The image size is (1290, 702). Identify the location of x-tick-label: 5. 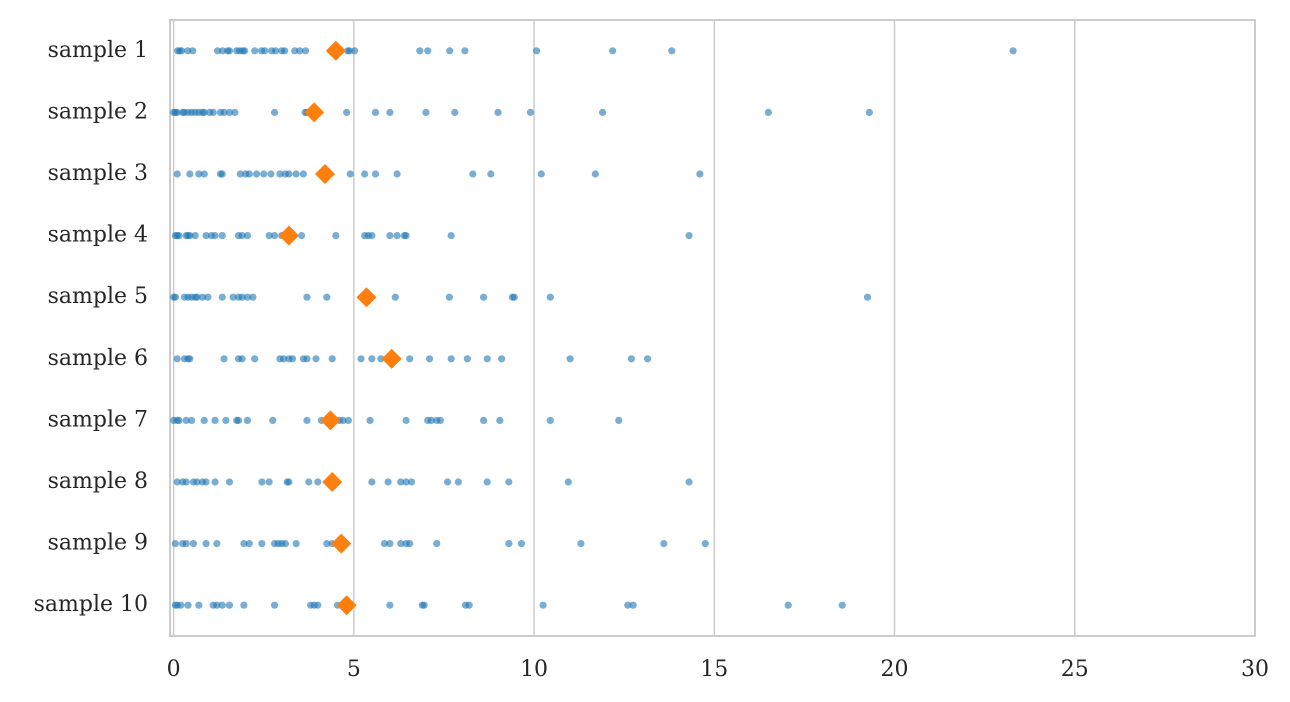
(354, 669).